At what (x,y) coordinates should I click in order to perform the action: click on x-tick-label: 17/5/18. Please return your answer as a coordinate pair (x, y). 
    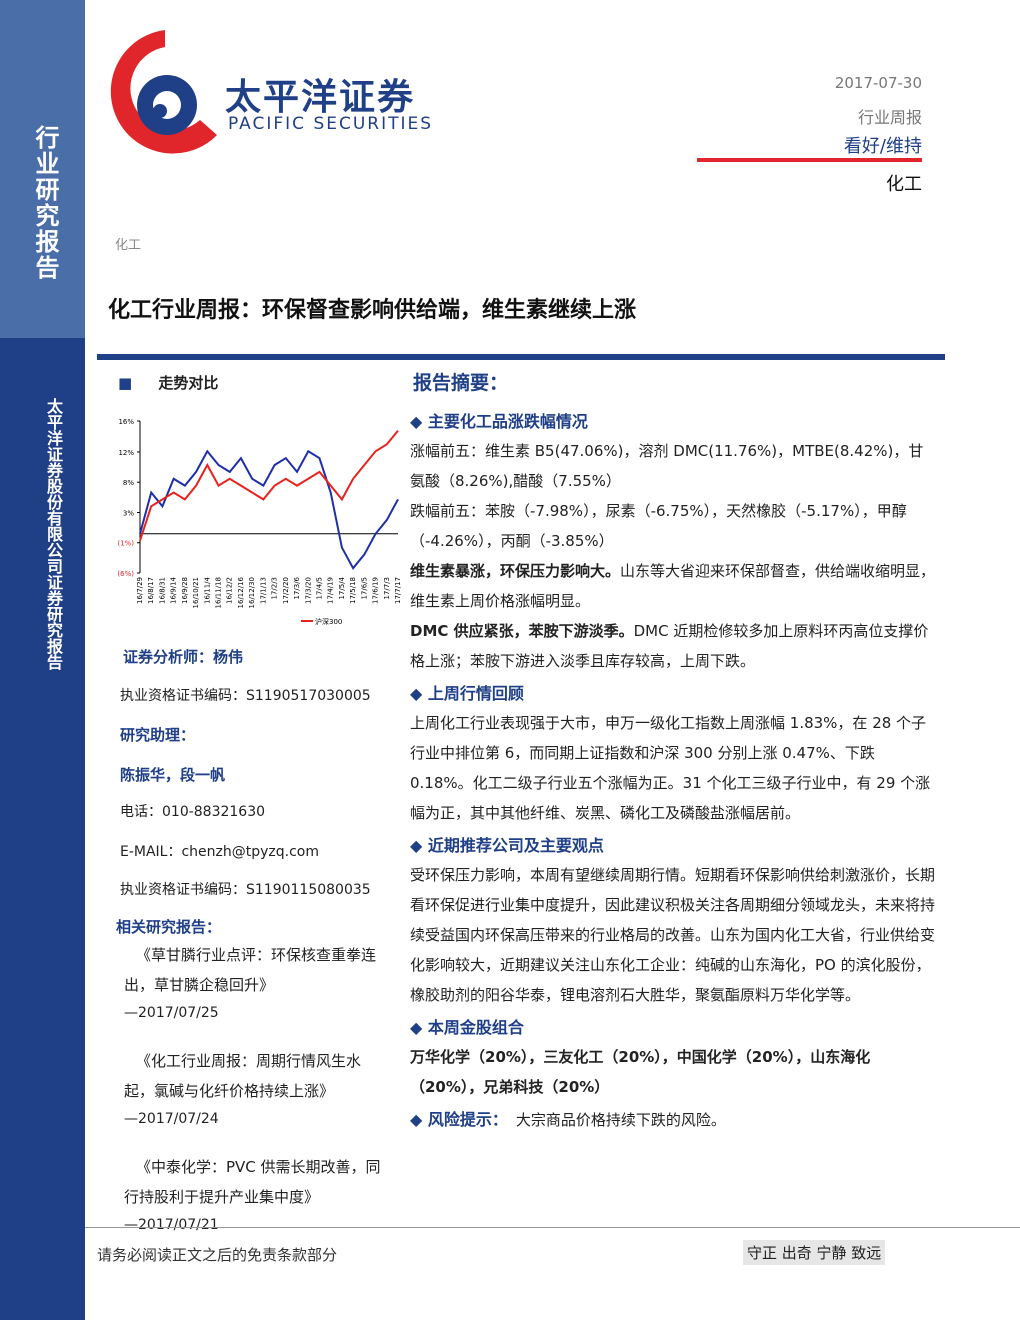
    Looking at the image, I should click on (353, 590).